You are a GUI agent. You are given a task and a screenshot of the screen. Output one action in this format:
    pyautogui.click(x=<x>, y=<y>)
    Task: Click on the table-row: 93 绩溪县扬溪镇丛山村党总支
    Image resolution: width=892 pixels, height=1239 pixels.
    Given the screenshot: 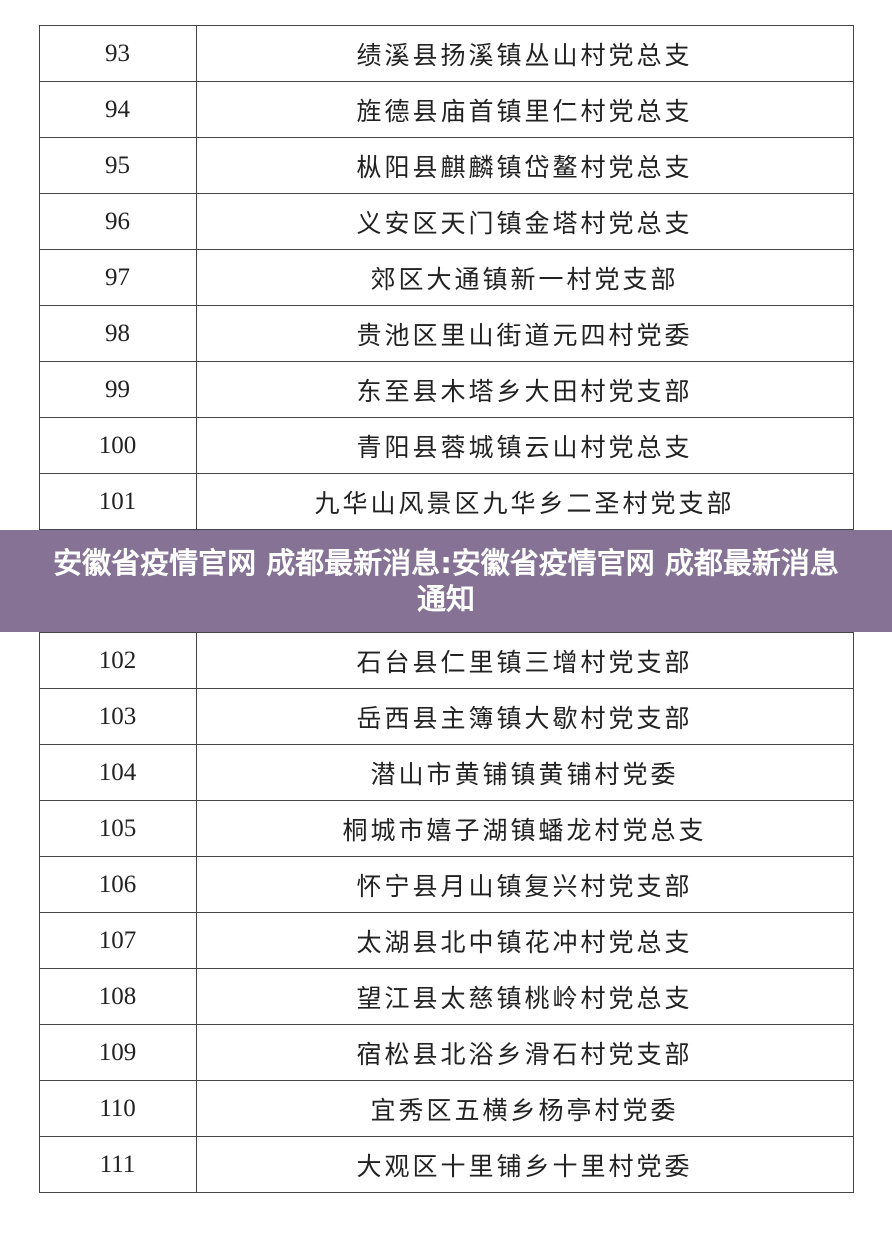 What is the action you would take?
    pyautogui.click(x=446, y=53)
    